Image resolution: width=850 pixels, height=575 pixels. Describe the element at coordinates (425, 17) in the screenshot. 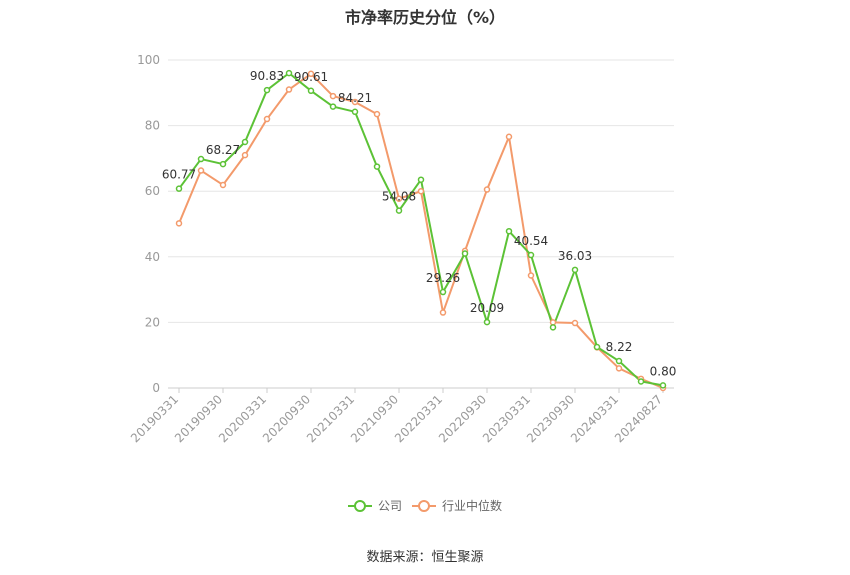

I see `chart-title: 市净率历史分位（%）` at that location.